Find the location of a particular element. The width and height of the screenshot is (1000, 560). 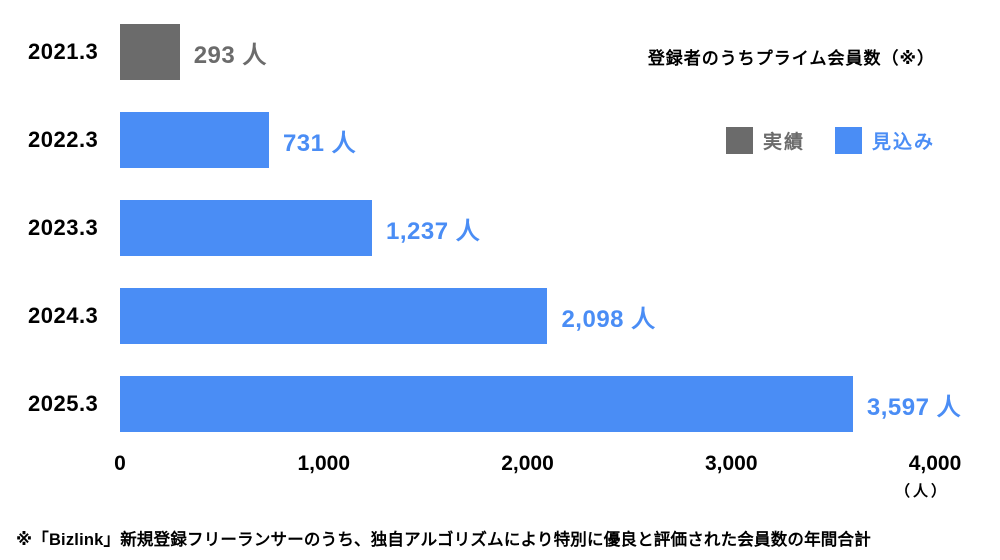

x-tick: 3,000 is located at coordinates (731, 463).